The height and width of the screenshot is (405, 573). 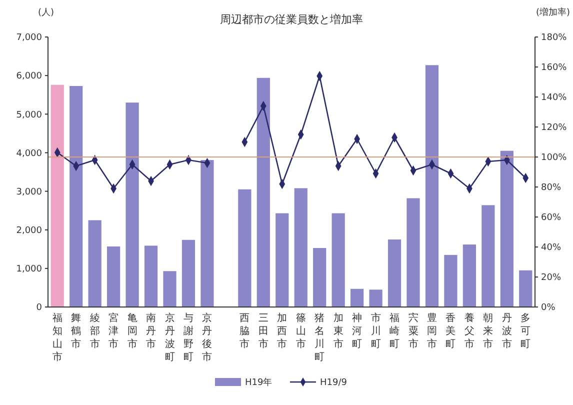 What do you see at coordinates (57, 337) in the screenshot?
I see `x-tick-label: 福知山市` at bounding box center [57, 337].